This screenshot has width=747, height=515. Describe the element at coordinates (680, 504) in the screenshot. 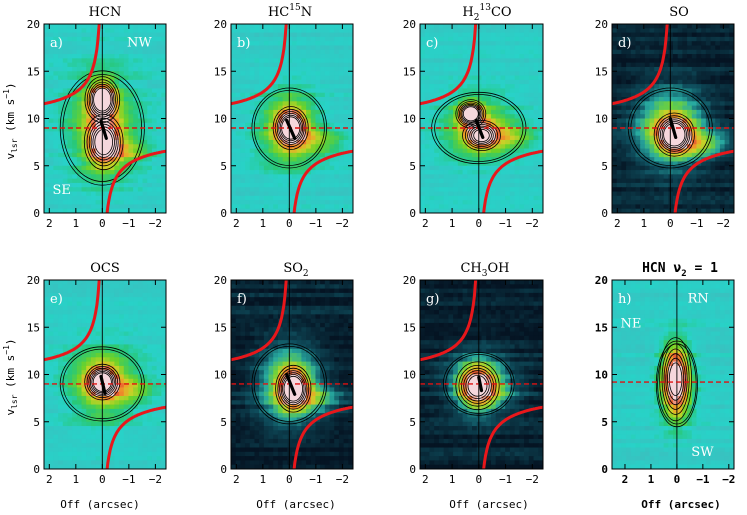

I see `xlabel-h: Off (arcsec)` at that location.